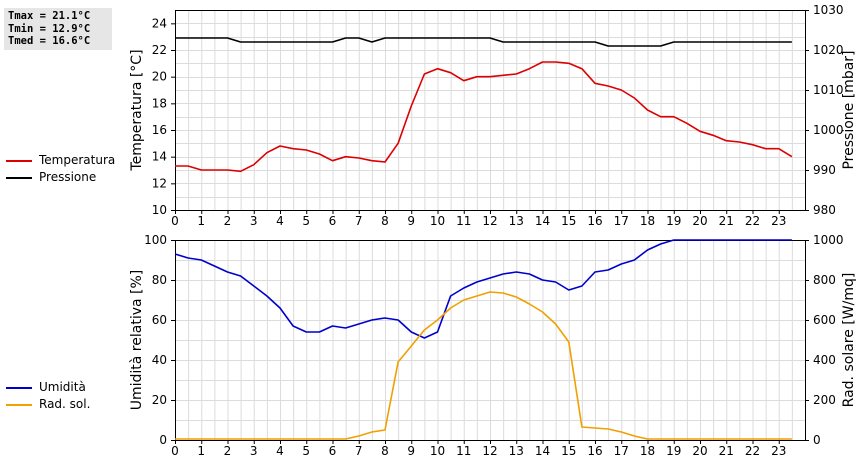 The image size is (860, 460). What do you see at coordinates (137, 110) in the screenshot?
I see `y-axis-title: Temperatura [°C]` at bounding box center [137, 110].